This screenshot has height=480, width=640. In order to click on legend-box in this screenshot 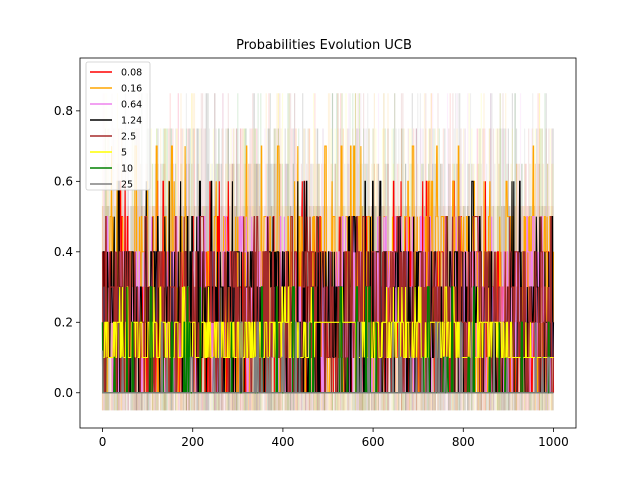, I will do `click(118, 126)`.